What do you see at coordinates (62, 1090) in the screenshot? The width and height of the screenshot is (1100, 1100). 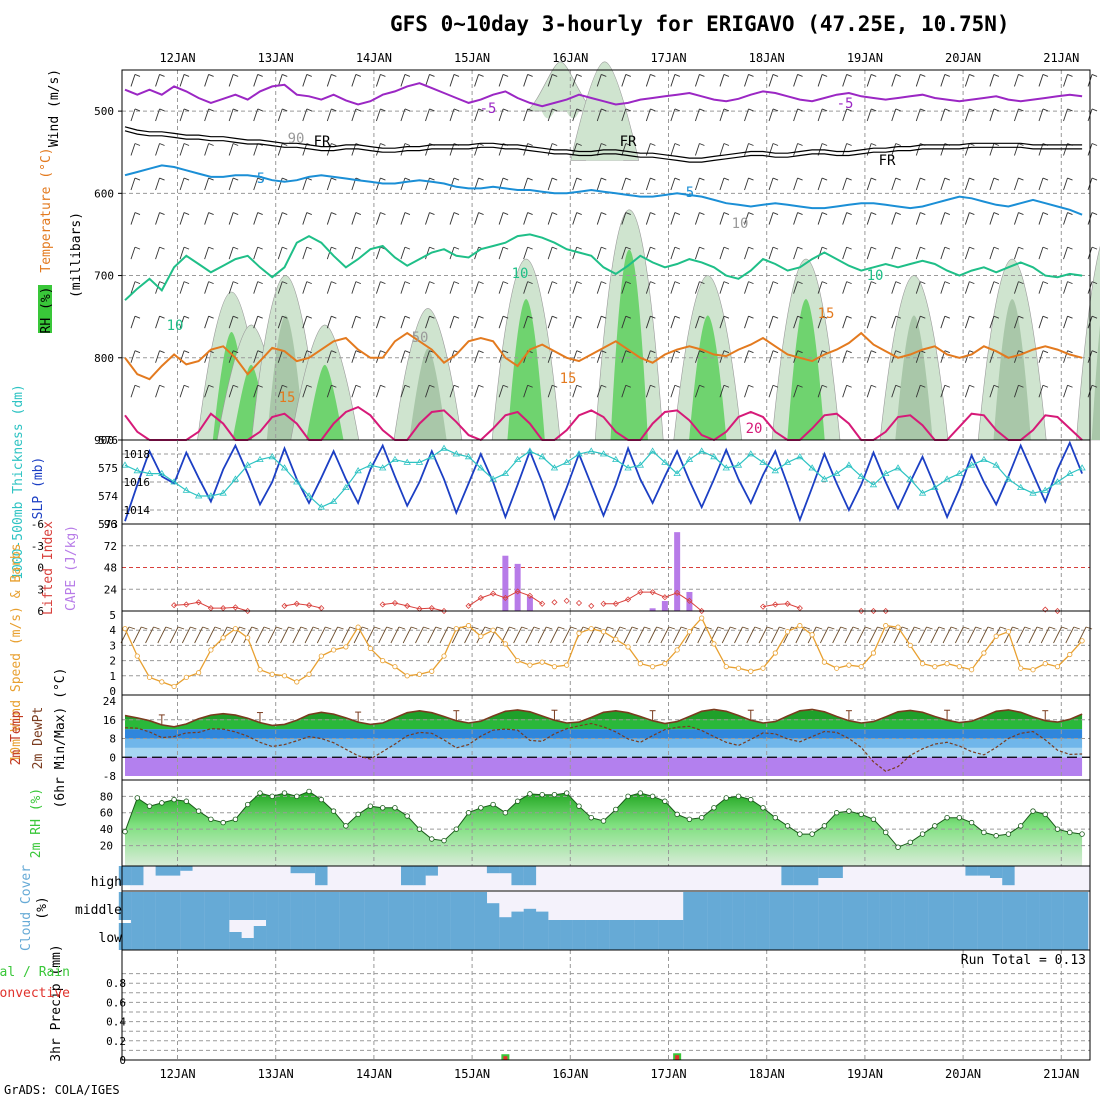 I see `credit-footer: GrADS: COLA/IGES` at bounding box center [62, 1090].